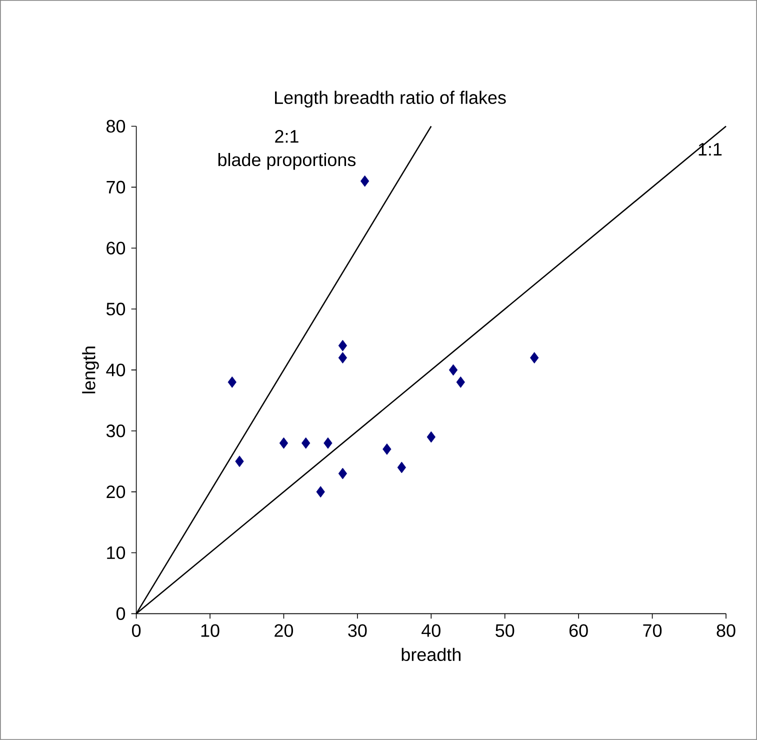  I want to click on y-tick-label: 20, so click(116, 491).